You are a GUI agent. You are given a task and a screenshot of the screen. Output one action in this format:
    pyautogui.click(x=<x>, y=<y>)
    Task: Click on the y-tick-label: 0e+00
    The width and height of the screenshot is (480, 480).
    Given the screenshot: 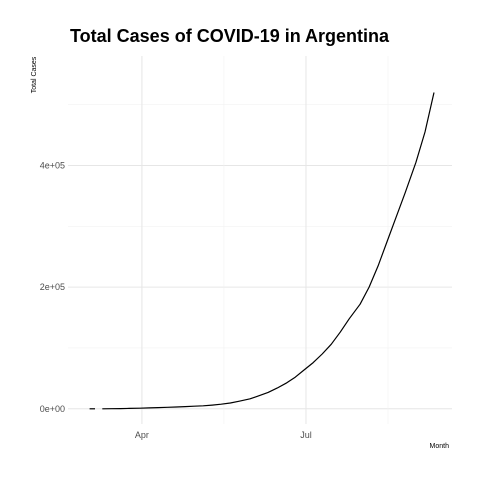 What is the action you would take?
    pyautogui.click(x=52, y=409)
    